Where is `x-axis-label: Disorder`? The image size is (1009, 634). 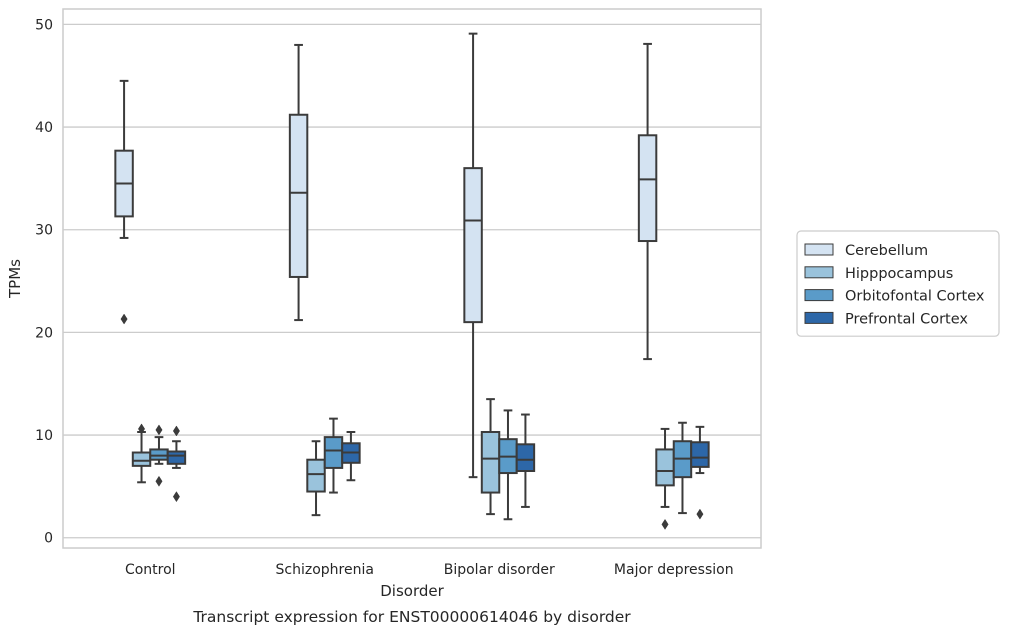
x-axis-label: Disorder is located at coordinates (412, 591).